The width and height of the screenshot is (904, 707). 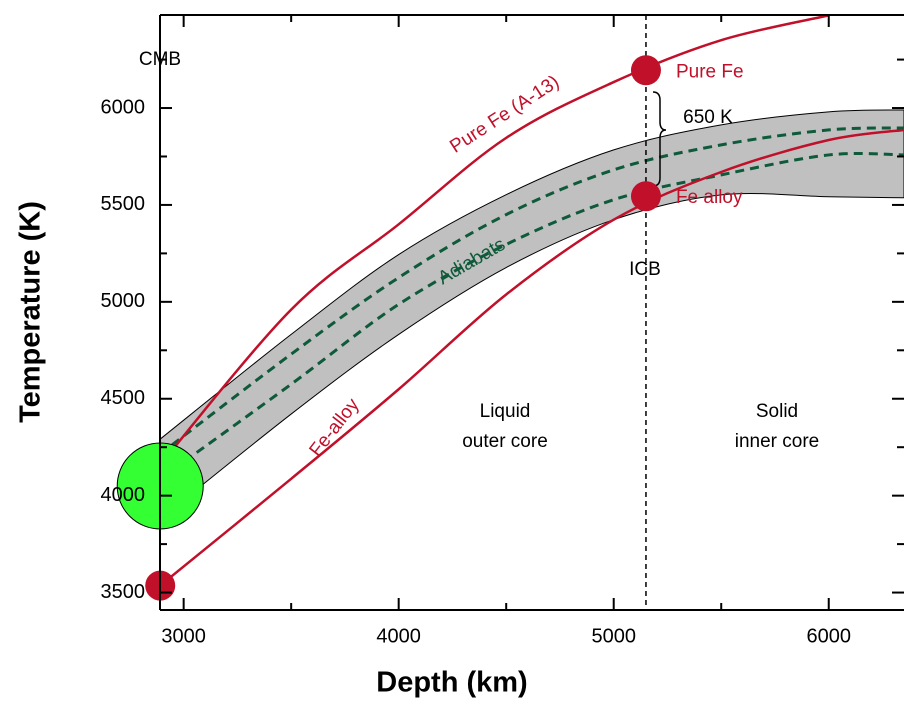 I want to click on point-label: Fe alloy, so click(x=709, y=197).